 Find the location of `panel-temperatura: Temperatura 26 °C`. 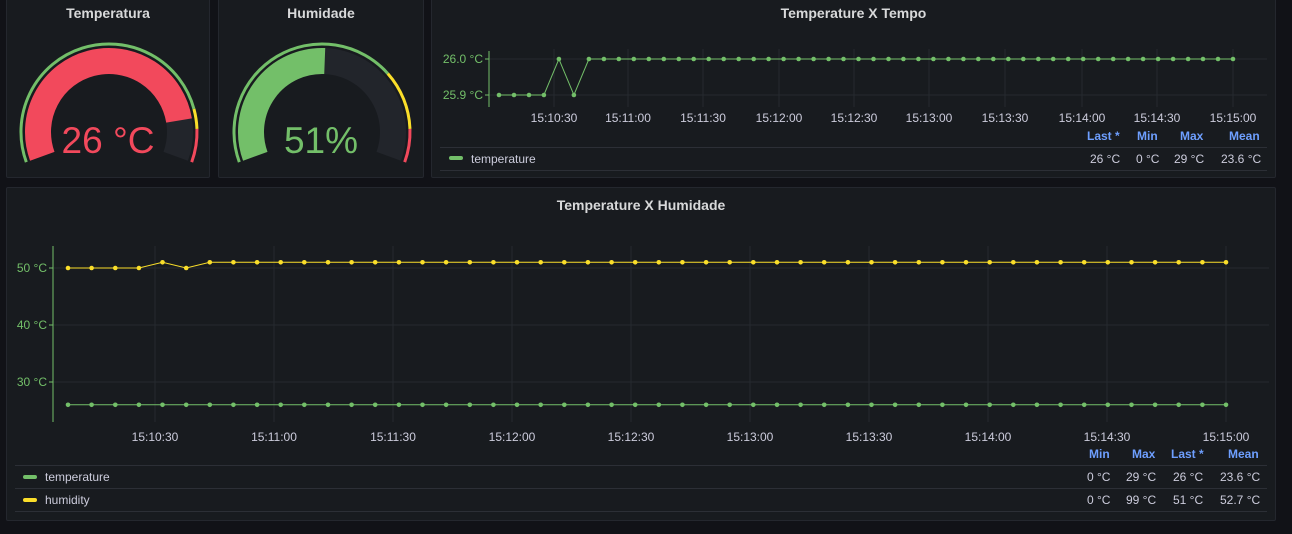

panel-temperatura: Temperatura 26 °C is located at coordinates (108, 89).